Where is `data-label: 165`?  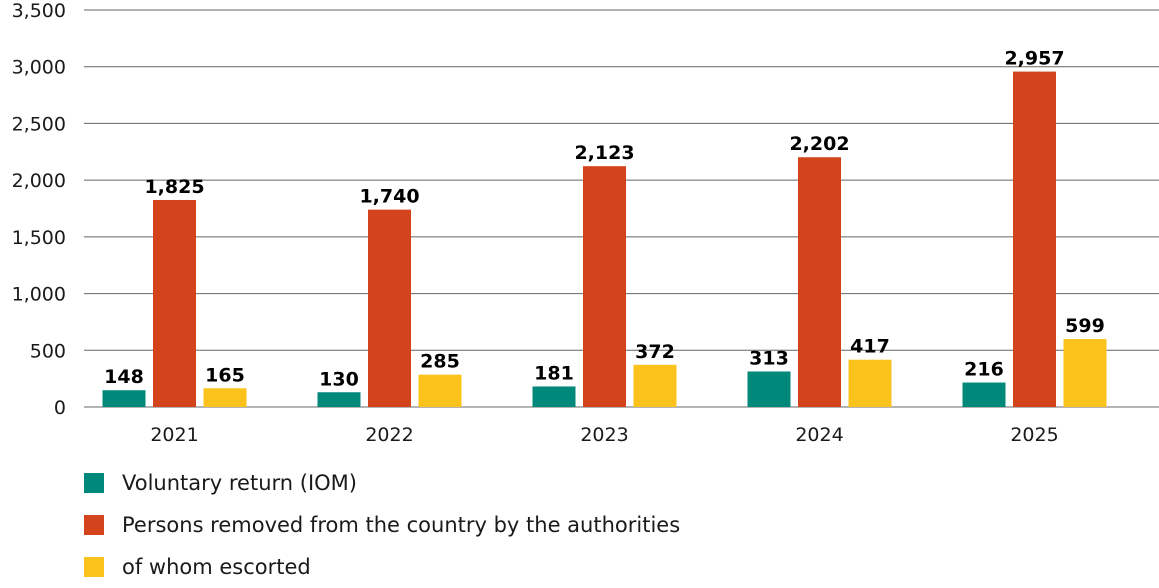 data-label: 165 is located at coordinates (225, 375).